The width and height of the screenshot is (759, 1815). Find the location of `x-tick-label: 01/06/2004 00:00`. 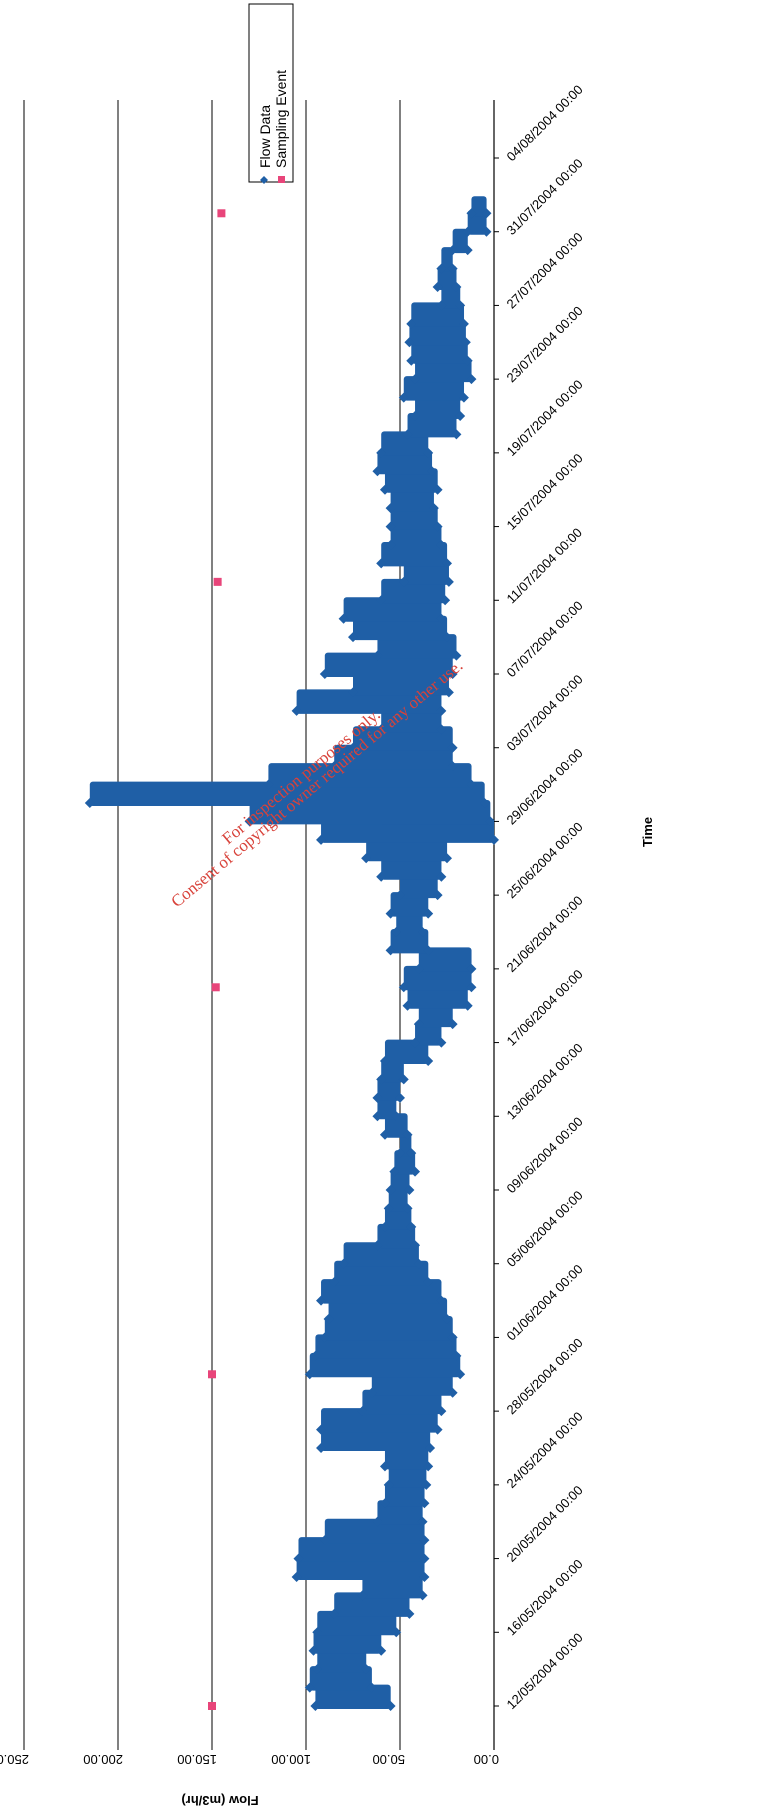

x-tick-label: 01/06/2004 00:00 is located at coordinates (545, 1302).